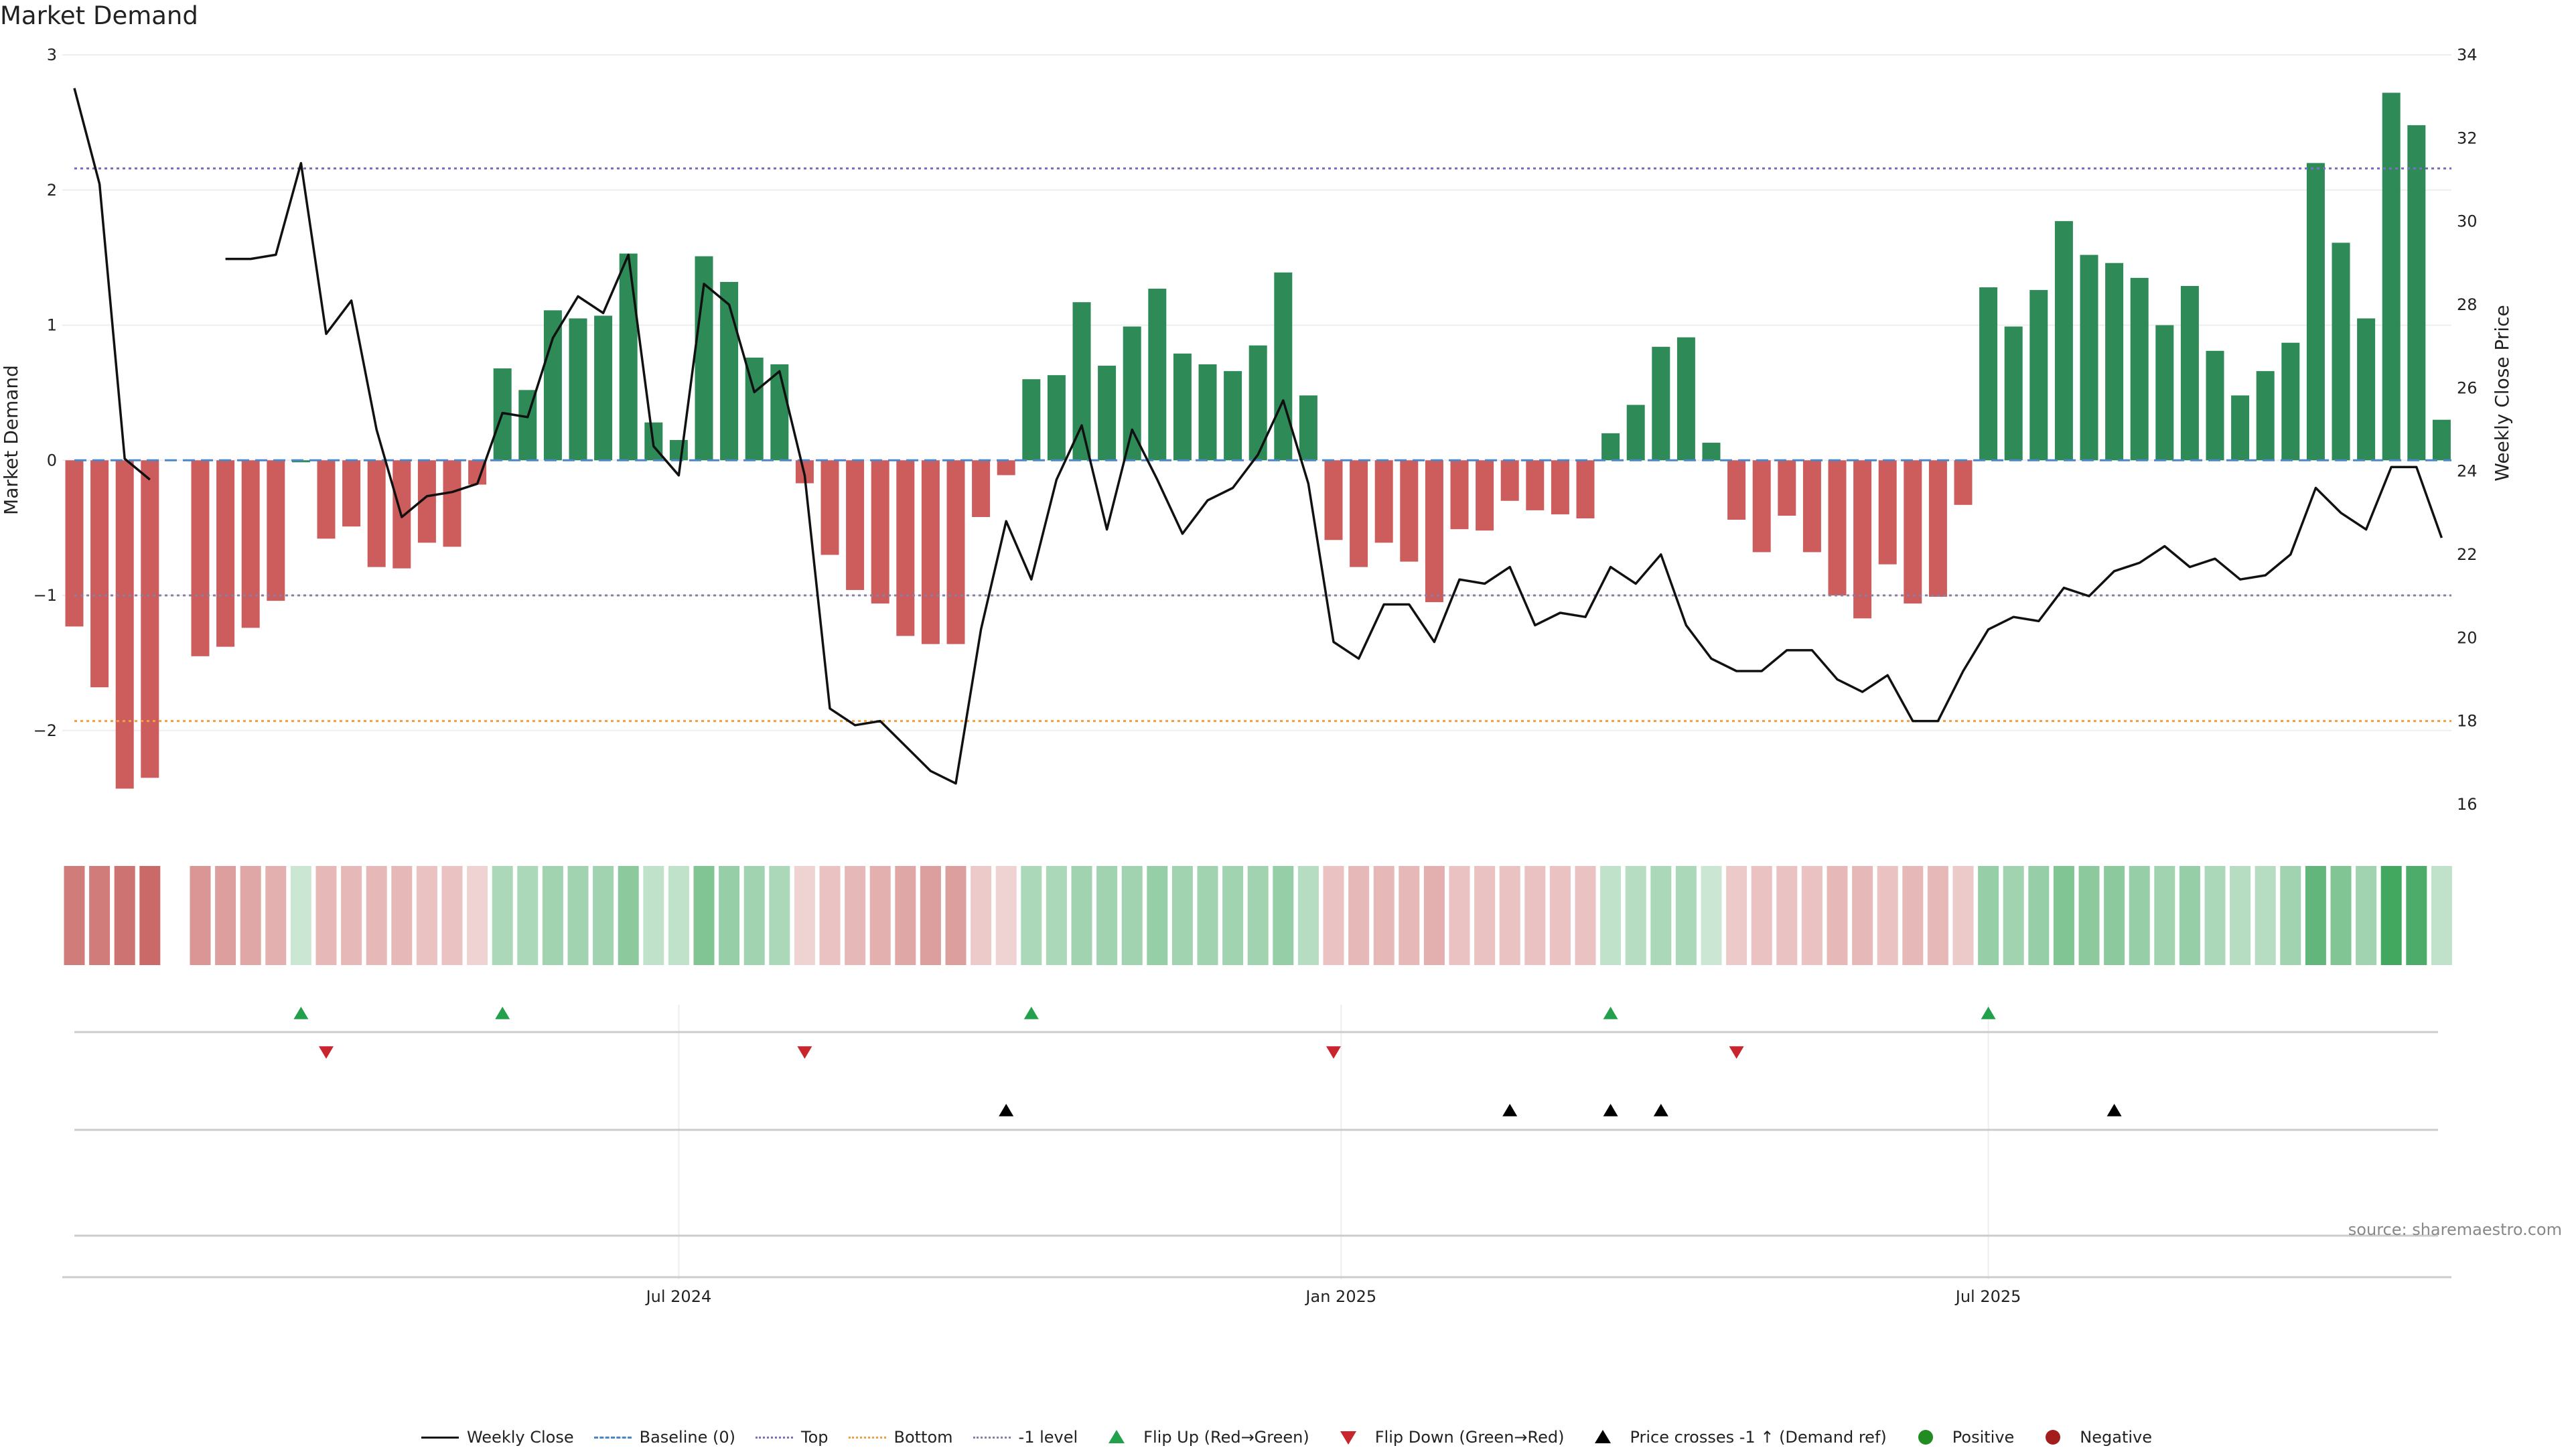  Describe the element at coordinates (2116, 1437) in the screenshot. I see `legend-label: Negative` at that location.